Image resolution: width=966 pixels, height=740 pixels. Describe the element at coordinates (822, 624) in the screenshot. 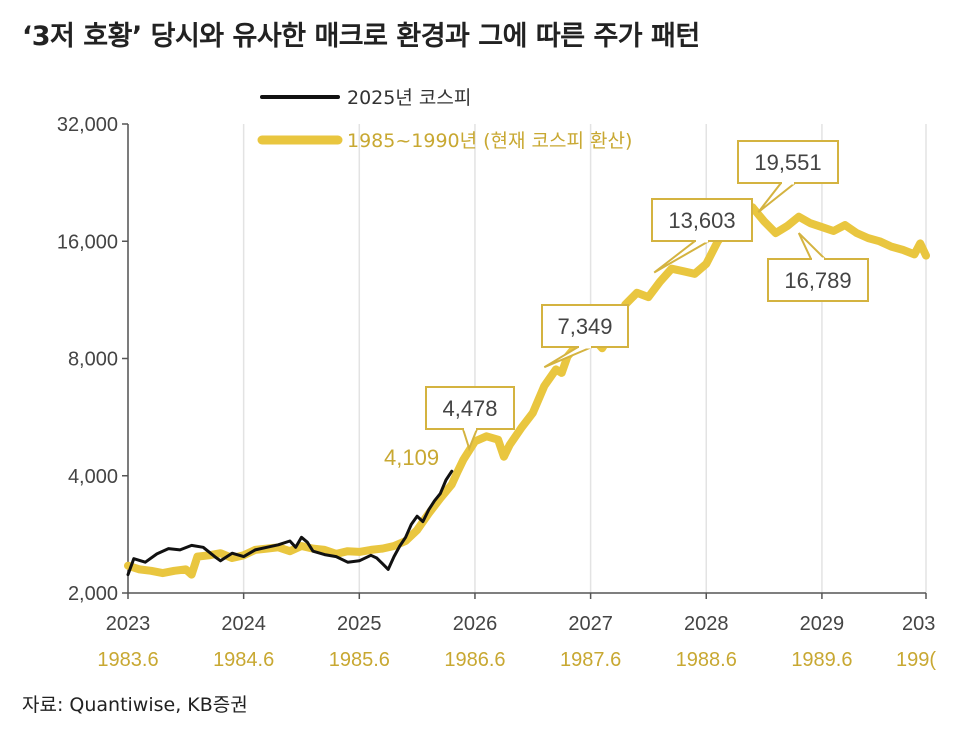

I see `x-tick-label-6: 2029` at that location.